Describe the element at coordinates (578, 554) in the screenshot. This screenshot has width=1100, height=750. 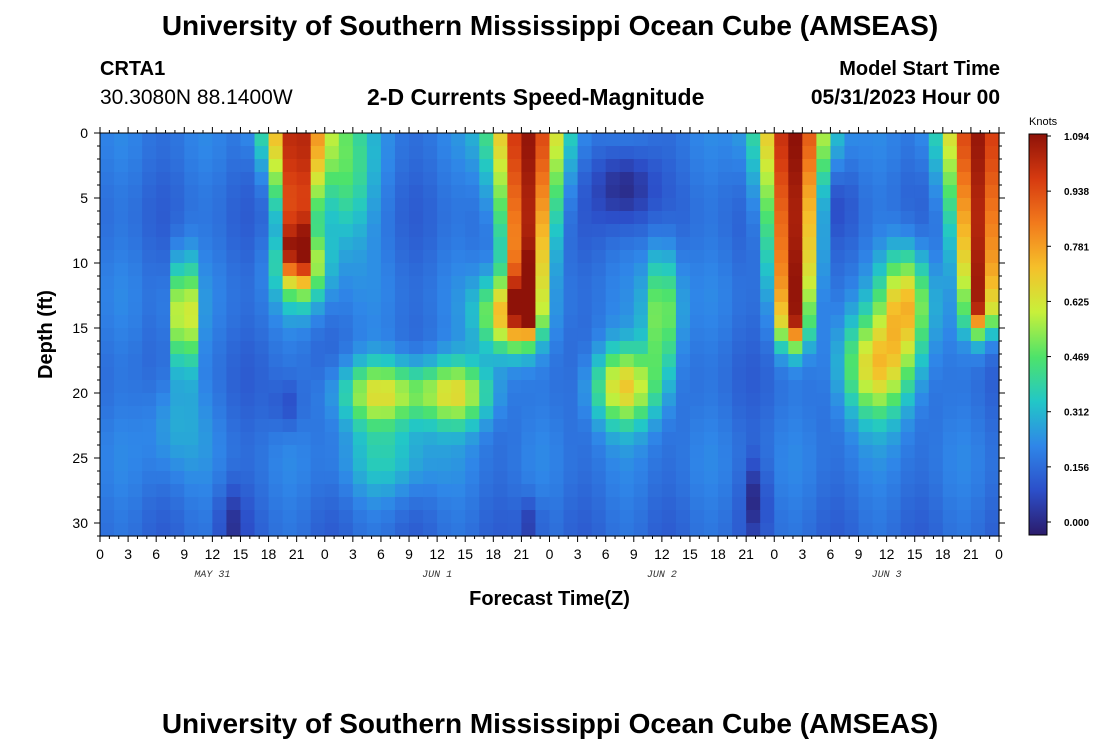
I see `x-tick-label: 3` at that location.